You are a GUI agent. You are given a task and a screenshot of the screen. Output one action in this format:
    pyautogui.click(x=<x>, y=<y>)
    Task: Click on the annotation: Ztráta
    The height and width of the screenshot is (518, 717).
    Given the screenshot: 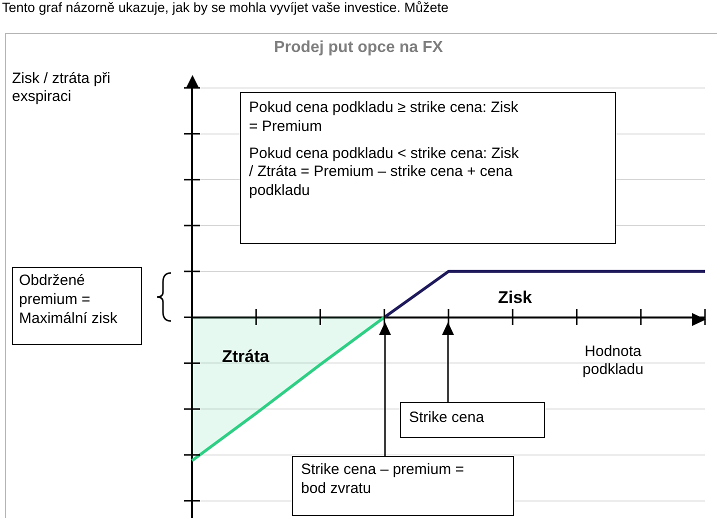 What is the action you would take?
    pyautogui.click(x=246, y=357)
    